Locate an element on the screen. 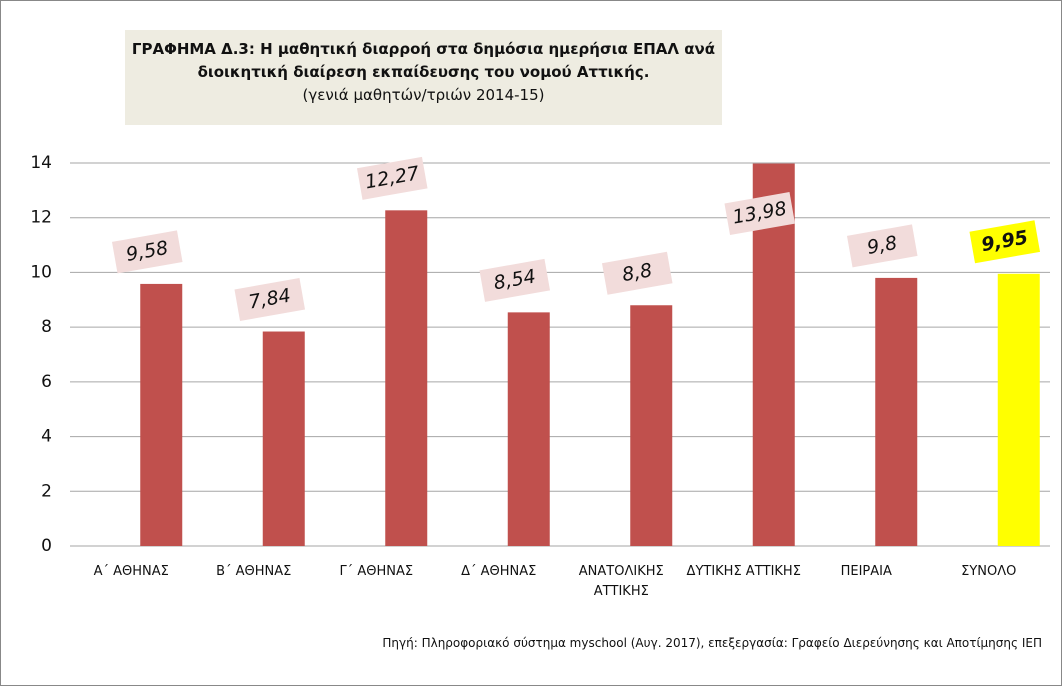 The image size is (1062, 686). data-label-group: 8,8 is located at coordinates (637, 273).